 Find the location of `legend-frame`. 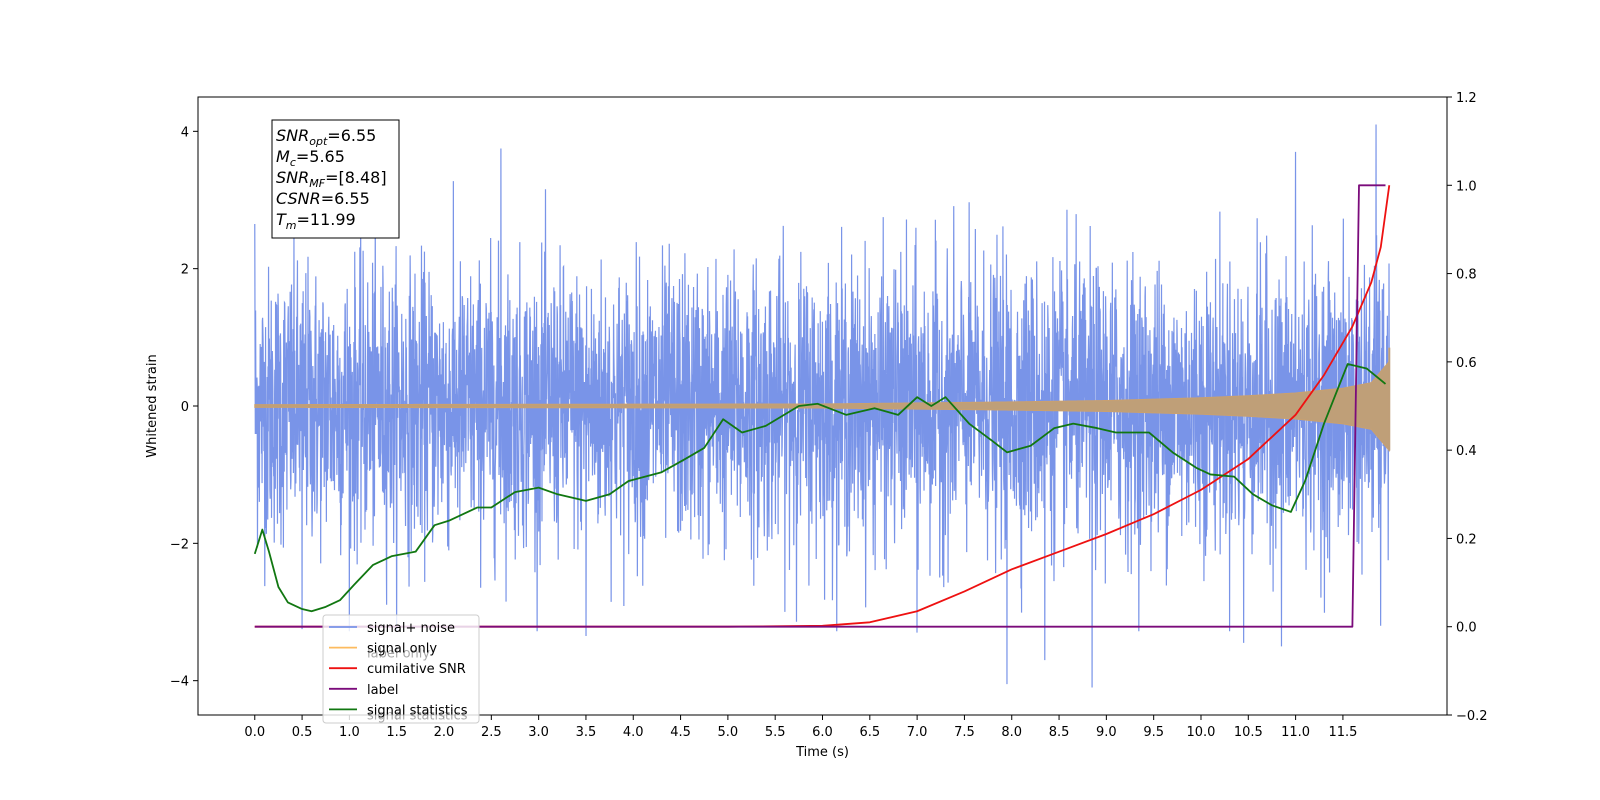

legend-frame is located at coordinates (401, 669).